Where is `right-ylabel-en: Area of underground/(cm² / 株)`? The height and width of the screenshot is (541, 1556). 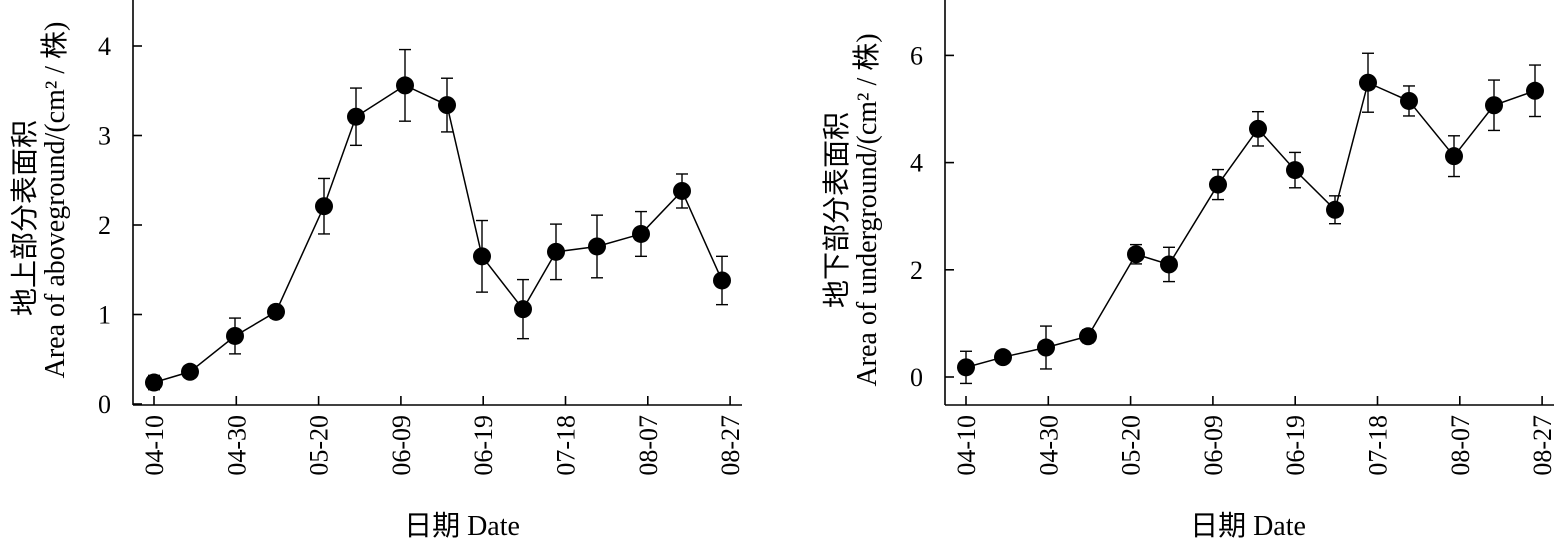 right-ylabel-en: Area of underground/(cm² / 株) is located at coordinates (867, 209).